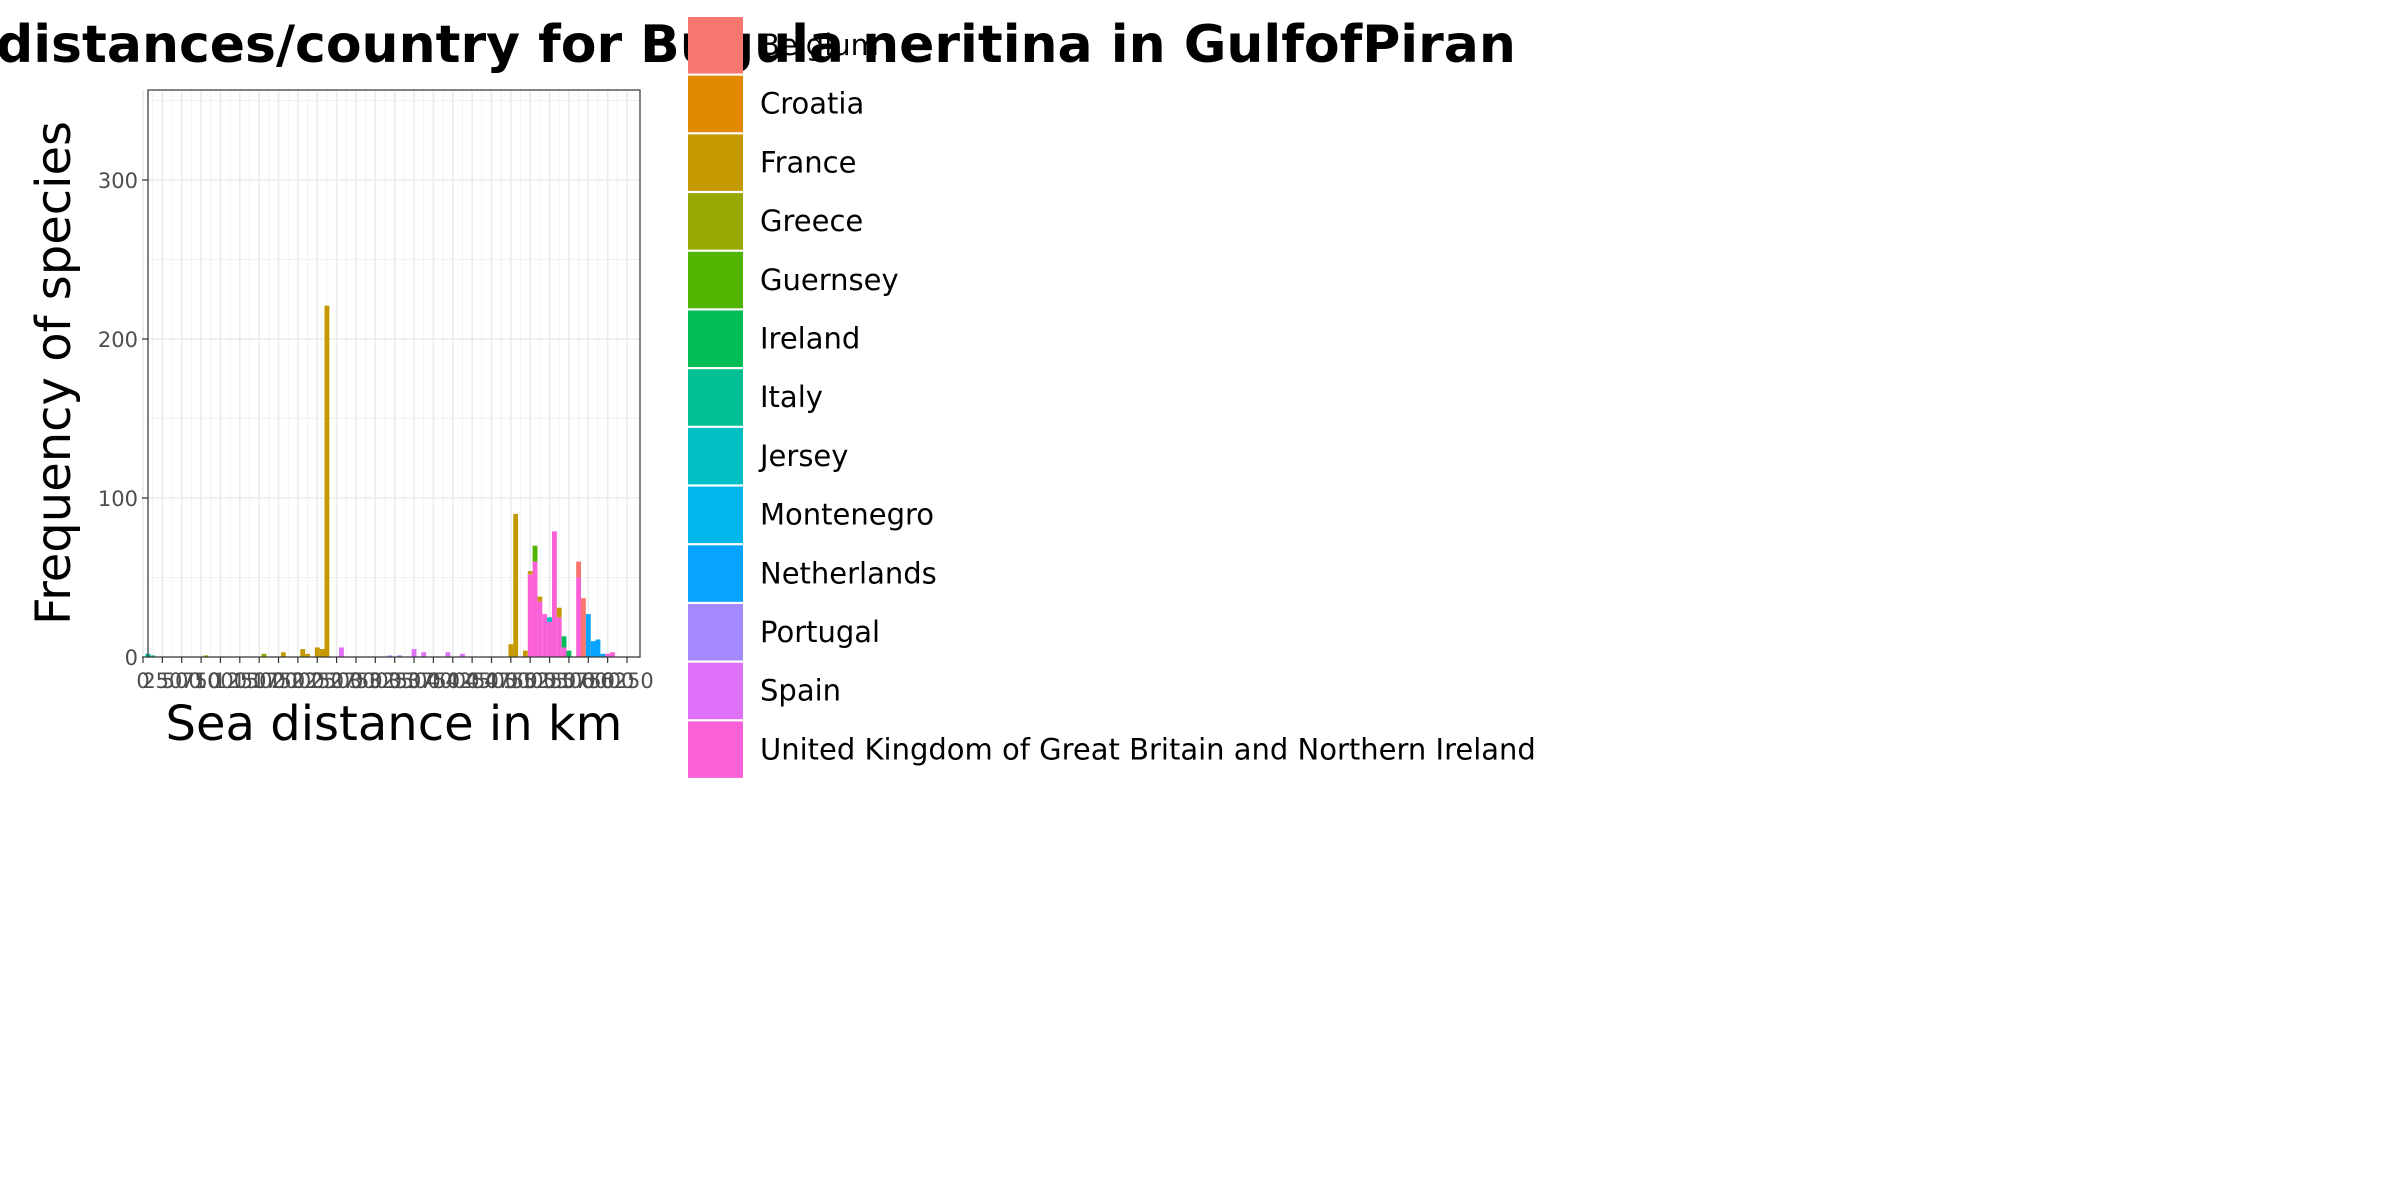  I want to click on x-tick-label: 1000, so click(220, 681).